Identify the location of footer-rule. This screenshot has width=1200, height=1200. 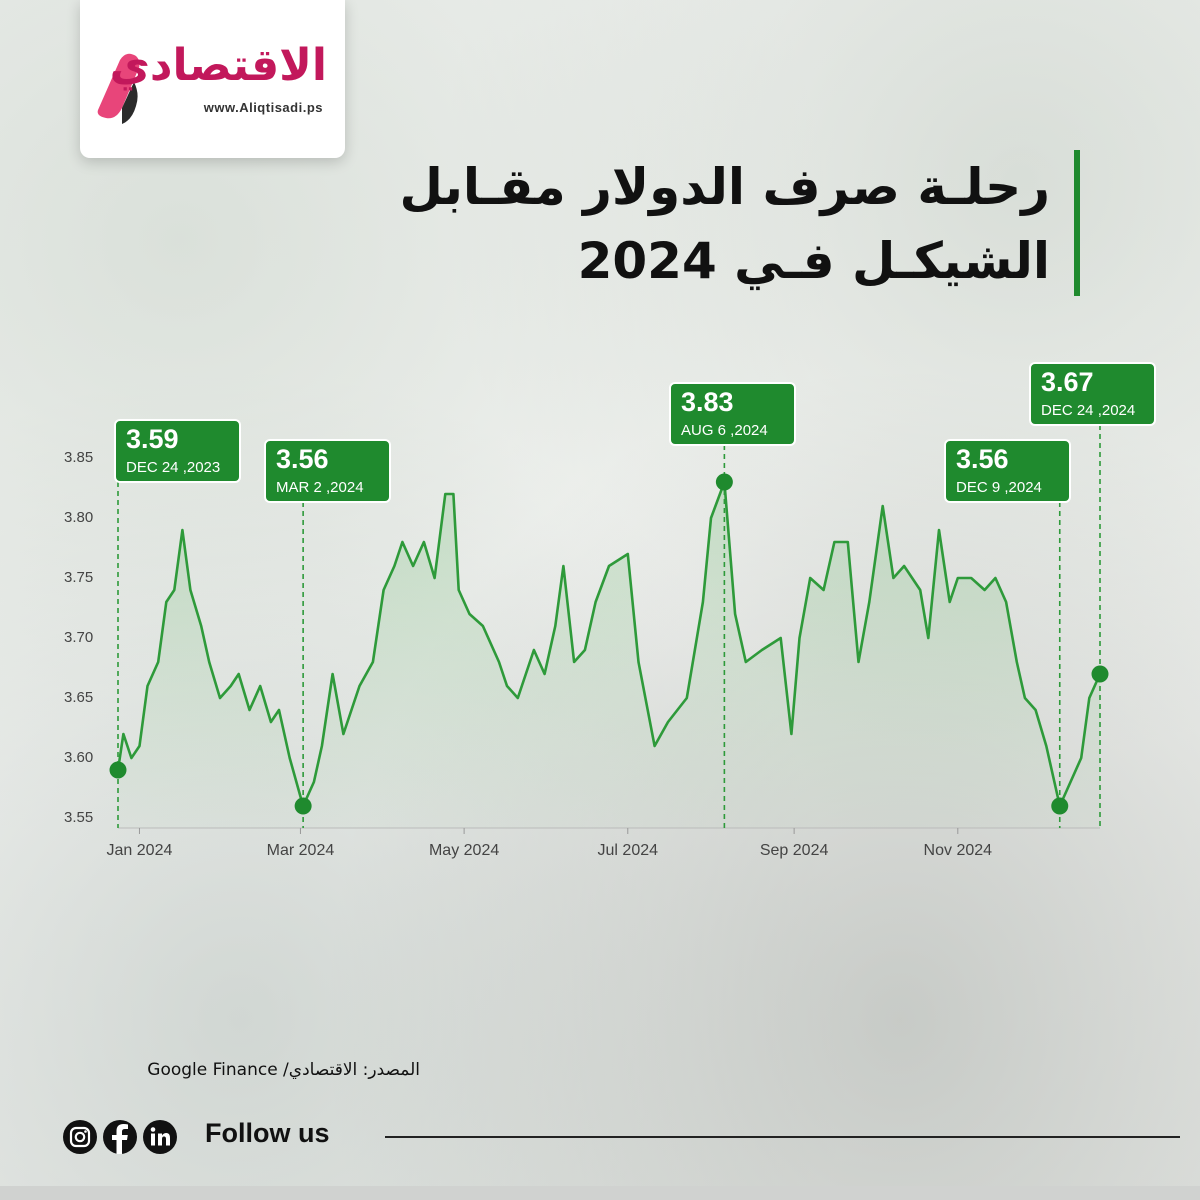
(782, 1137).